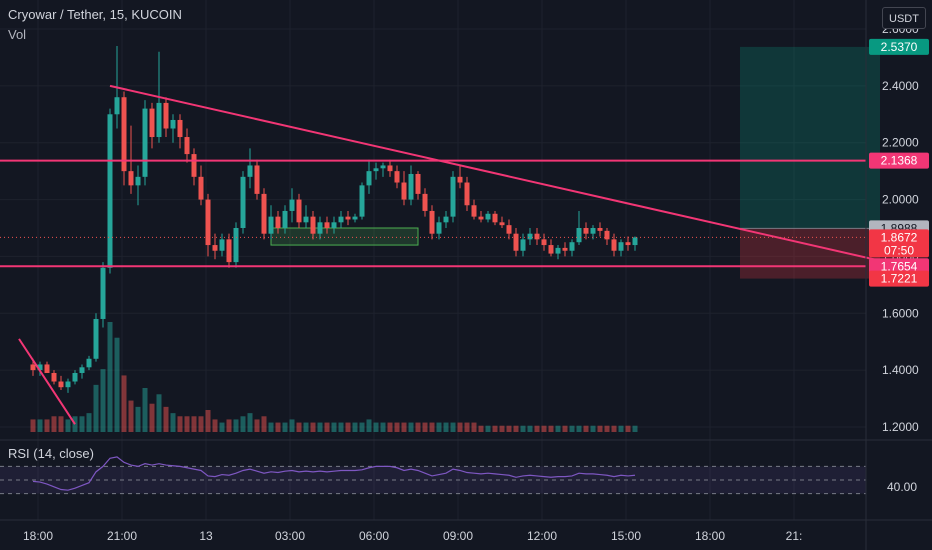  What do you see at coordinates (334, 473) in the screenshot?
I see `rsi-line` at bounding box center [334, 473].